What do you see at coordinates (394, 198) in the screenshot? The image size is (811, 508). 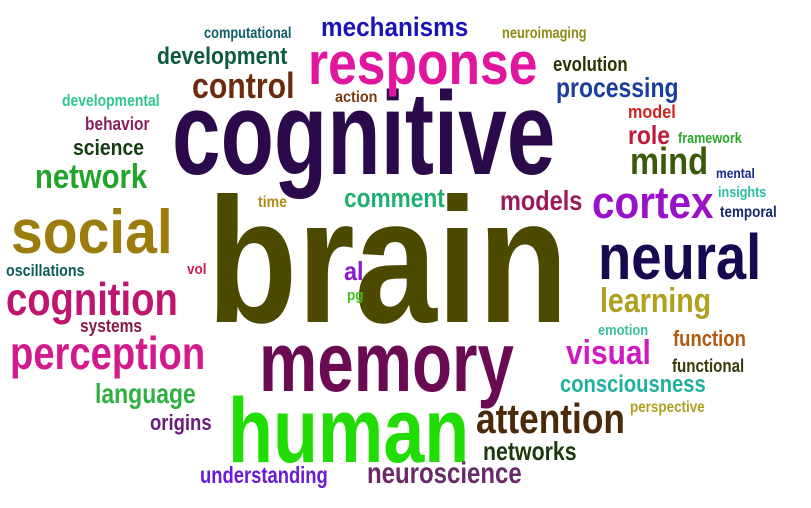 I see `word-comment: comment` at bounding box center [394, 198].